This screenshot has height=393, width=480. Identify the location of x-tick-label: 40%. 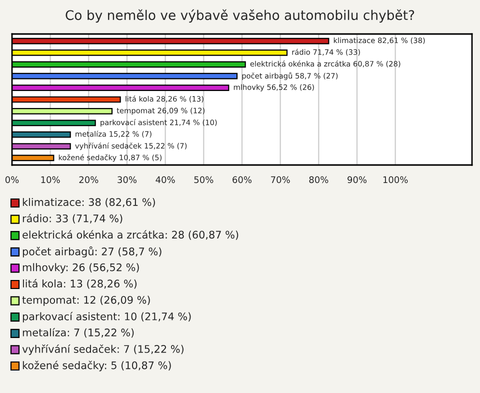
(165, 180).